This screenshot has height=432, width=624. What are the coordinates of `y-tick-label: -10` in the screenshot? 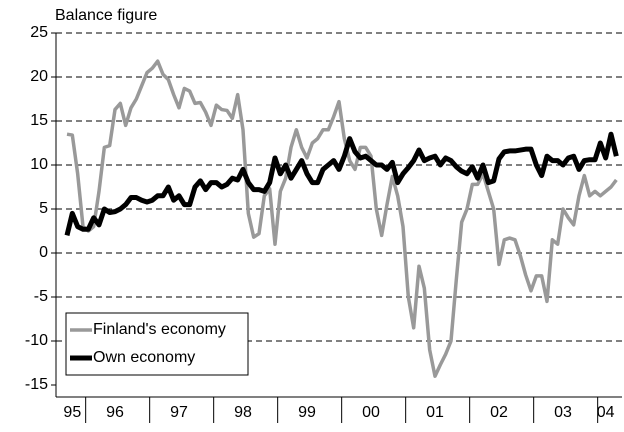 It's located at (36, 340).